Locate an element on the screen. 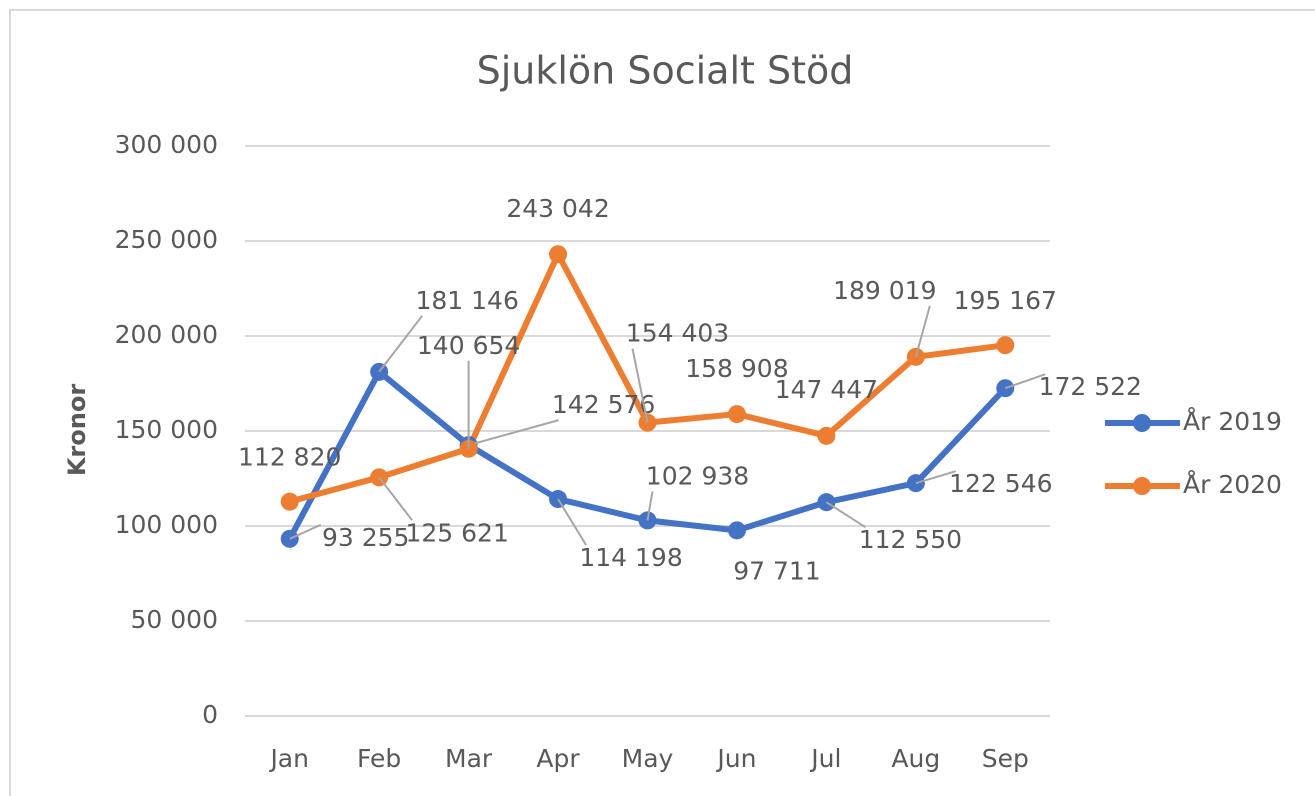 The height and width of the screenshot is (796, 1315). data-label: 195 167 is located at coordinates (1005, 300).